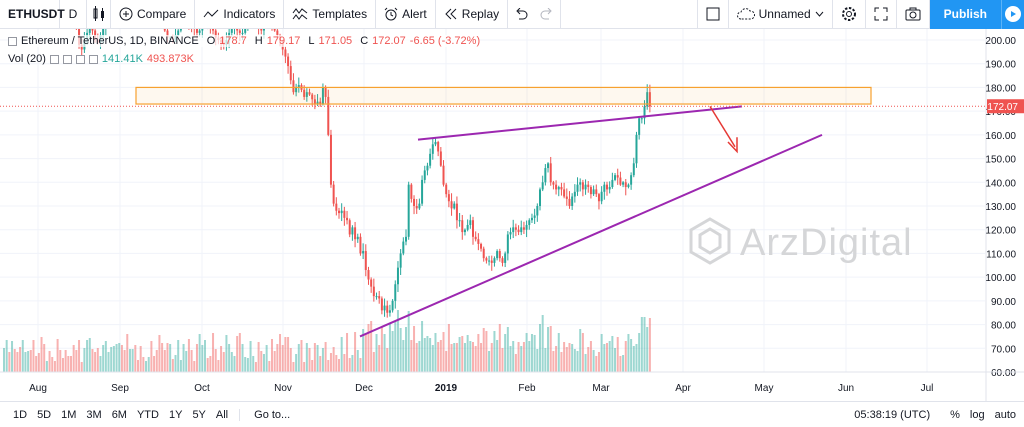  Describe the element at coordinates (69, 414) in the screenshot. I see `range-button: 1M` at that location.